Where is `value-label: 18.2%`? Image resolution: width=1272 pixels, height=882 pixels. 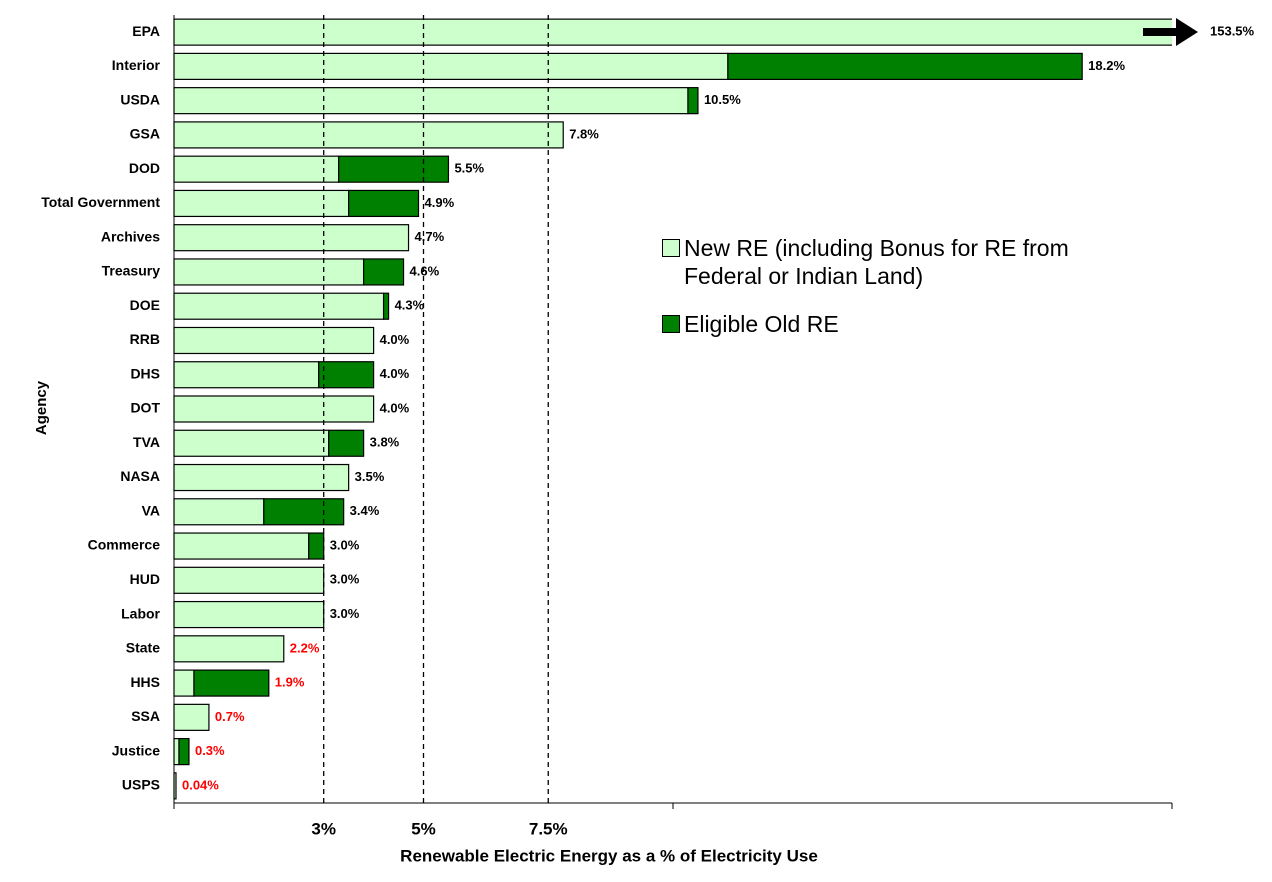 value-label: 18.2% is located at coordinates (1106, 65).